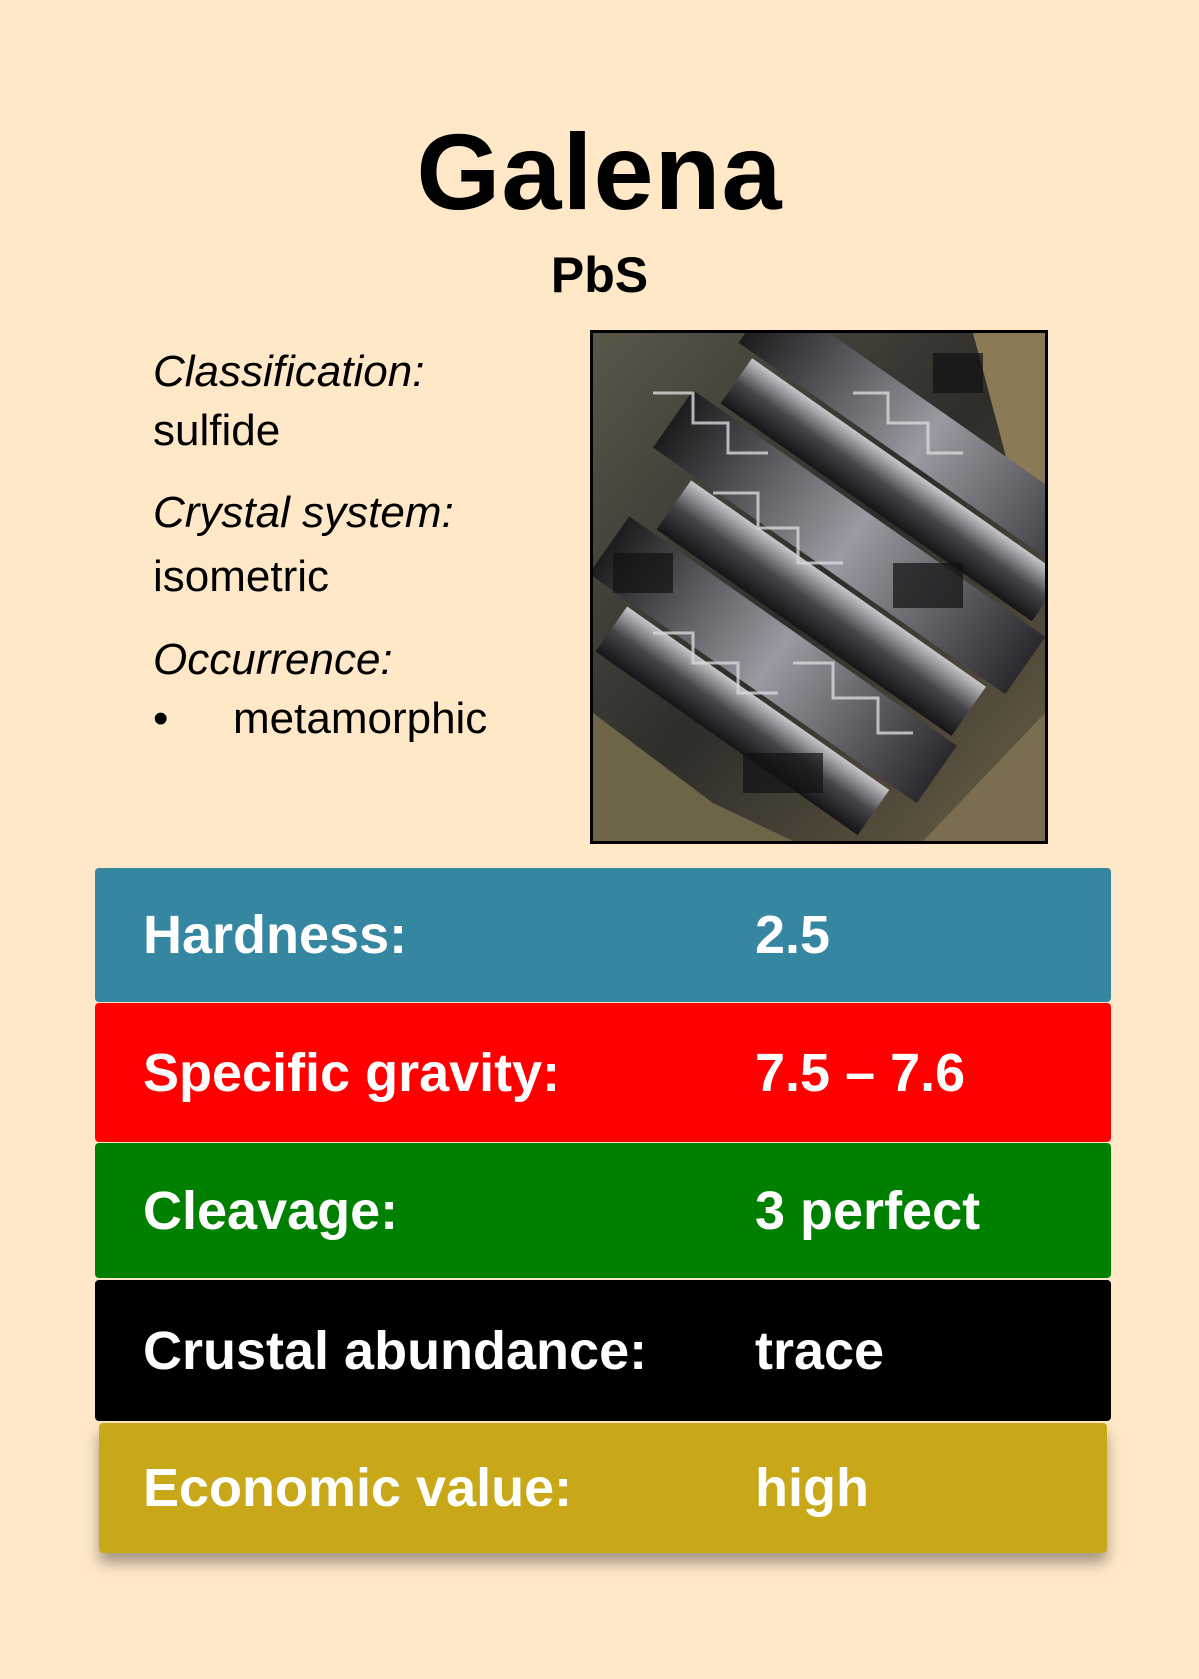 Image resolution: width=1199 pixels, height=1679 pixels. I want to click on property-value: high, so click(812, 1488).